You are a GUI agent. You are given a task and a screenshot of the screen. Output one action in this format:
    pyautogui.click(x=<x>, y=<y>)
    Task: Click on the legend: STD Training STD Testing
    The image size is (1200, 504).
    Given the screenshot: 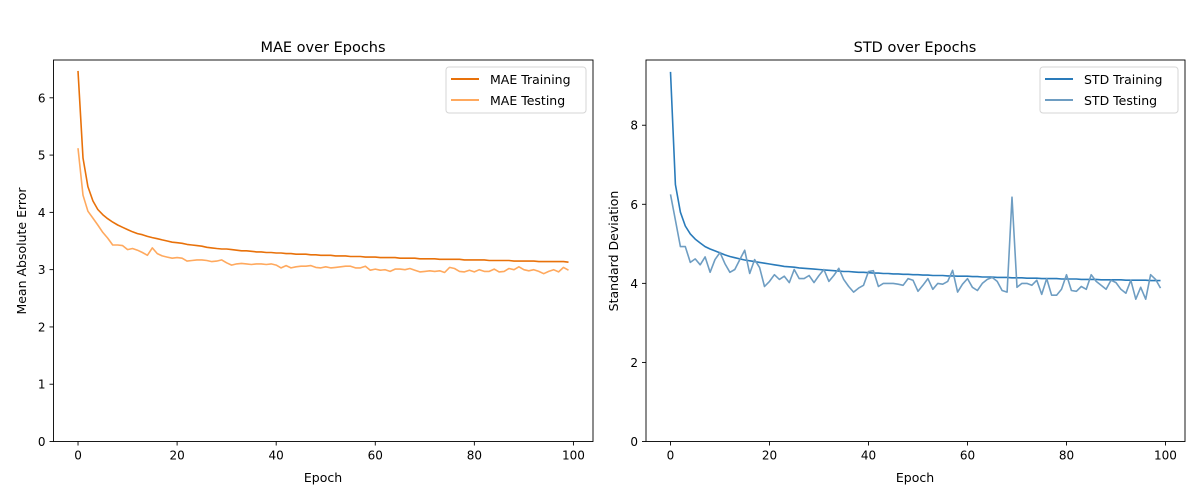 What is the action you would take?
    pyautogui.click(x=1109, y=90)
    